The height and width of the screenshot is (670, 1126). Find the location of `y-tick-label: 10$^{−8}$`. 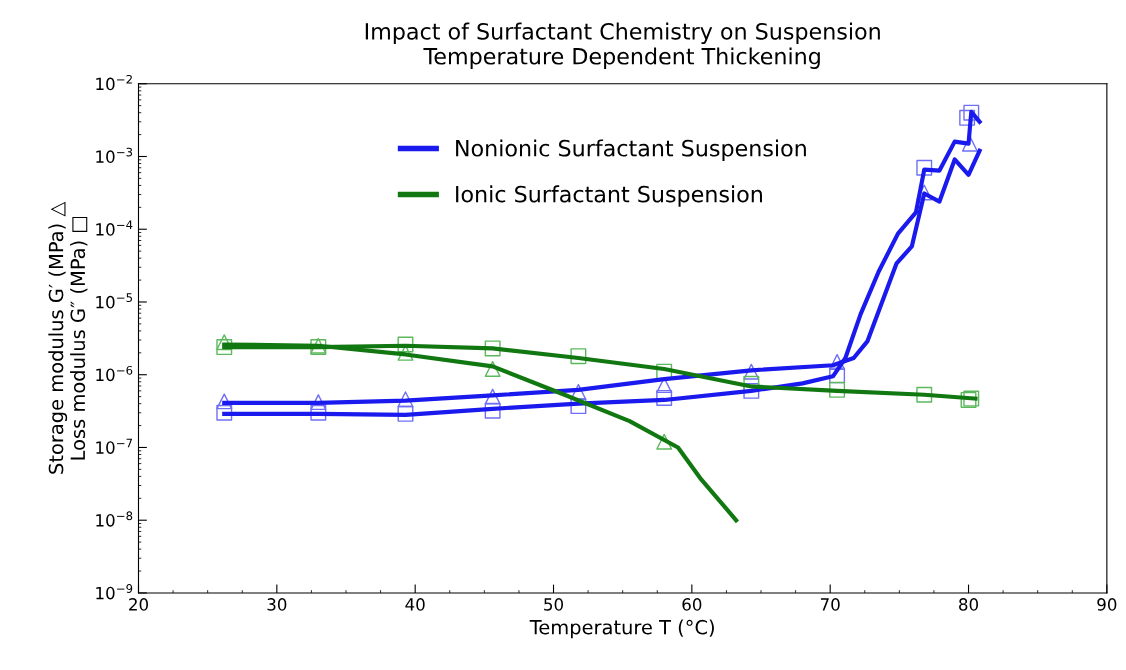

y-tick-label: 10$^{−8}$ is located at coordinates (114, 519).